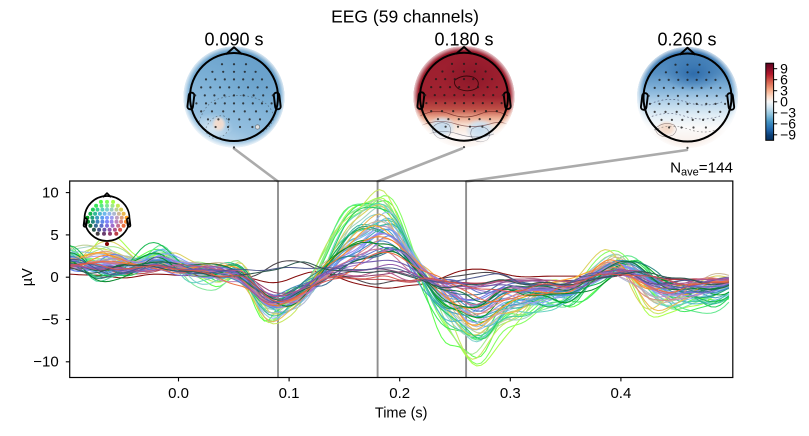  What do you see at coordinates (28, 277) in the screenshot?
I see `svg-text: µV` at bounding box center [28, 277].